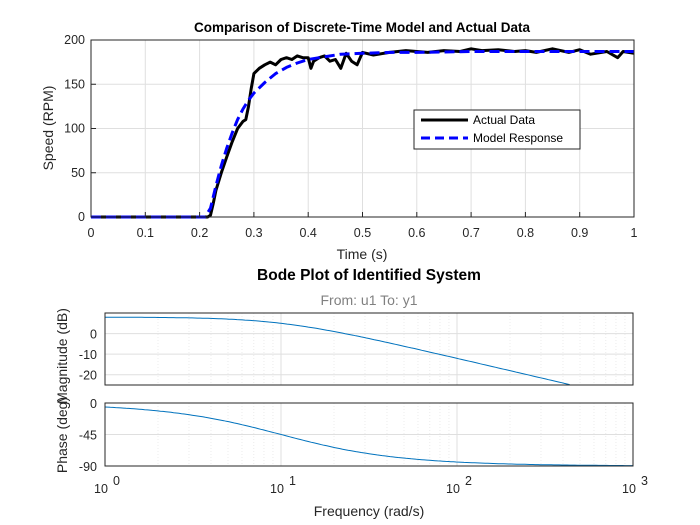  I want to click on magnitude-series, so click(337, 351).